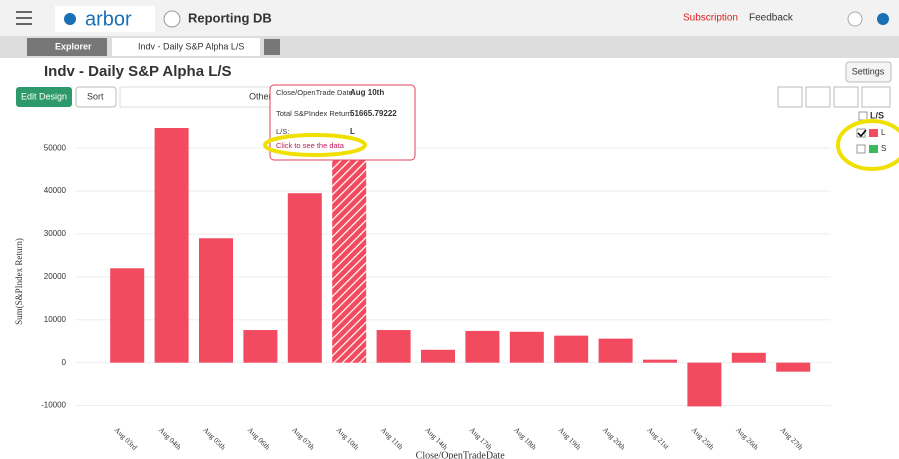 Image resolution: width=899 pixels, height=459 pixels. Describe the element at coordinates (367, 92) in the screenshot. I see `tooltip-date: Aug 10th` at that location.